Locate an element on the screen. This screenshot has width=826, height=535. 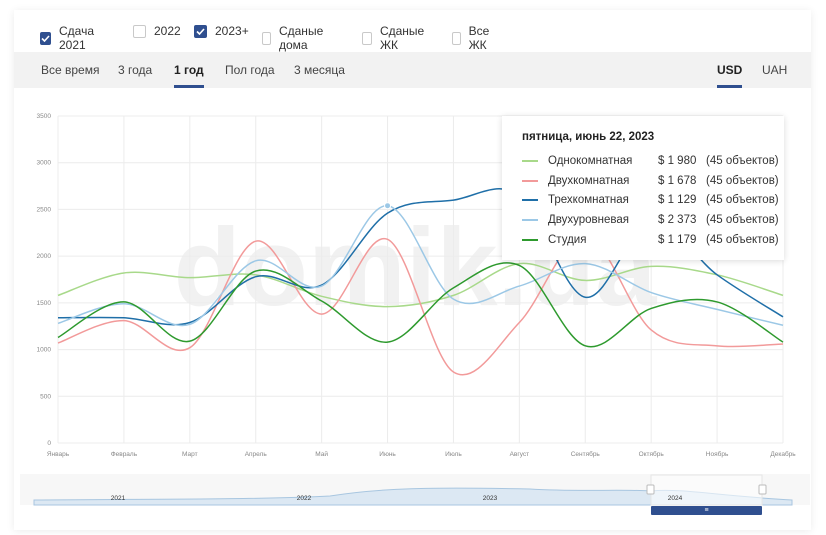
tooltip-row: Двухкомнатная $ 1 678 (45 объектов) is located at coordinates (650, 181).